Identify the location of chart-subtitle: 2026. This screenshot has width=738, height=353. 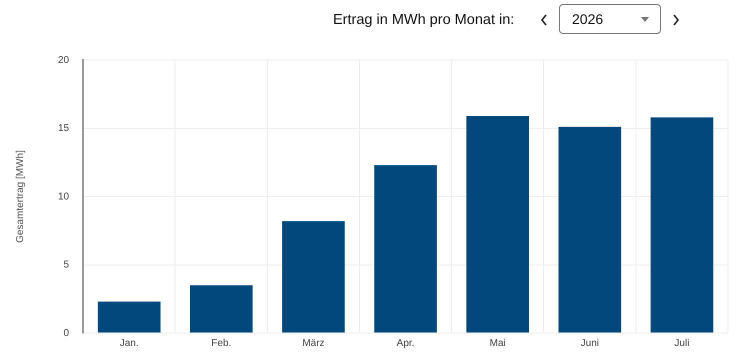
(588, 19).